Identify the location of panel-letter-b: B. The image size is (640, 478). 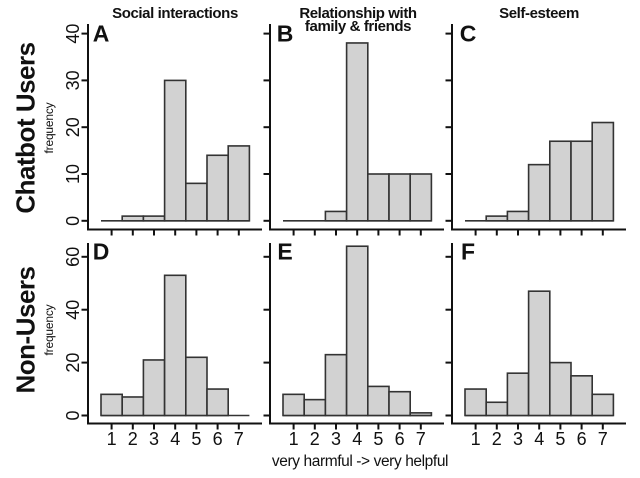
(285, 33).